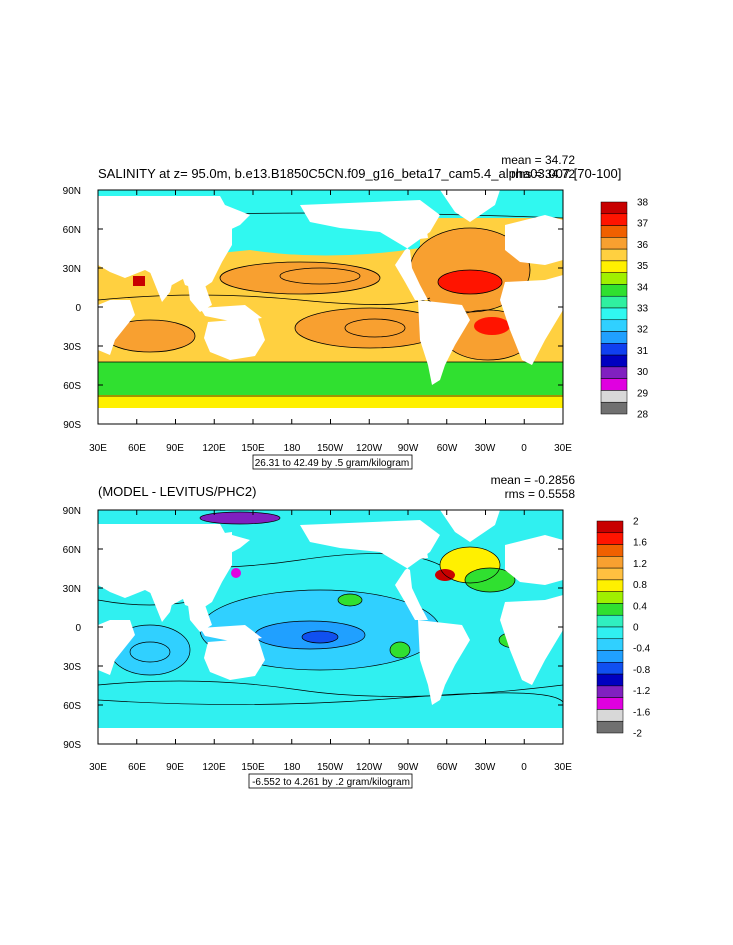  Describe the element at coordinates (72, 308) in the screenshot. I see `top-lat-axis: 90N 60N 30N 0 30S 60S 90S` at that location.